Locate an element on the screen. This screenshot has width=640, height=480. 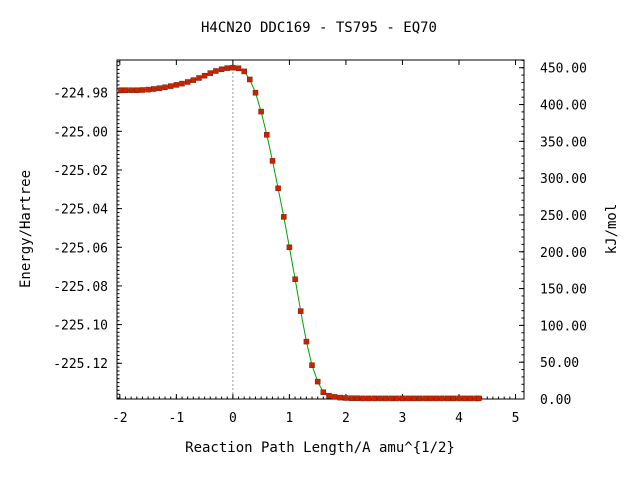
x-axis-label: Reaction Path Length/A amu^{1/2} is located at coordinates (320, 448).